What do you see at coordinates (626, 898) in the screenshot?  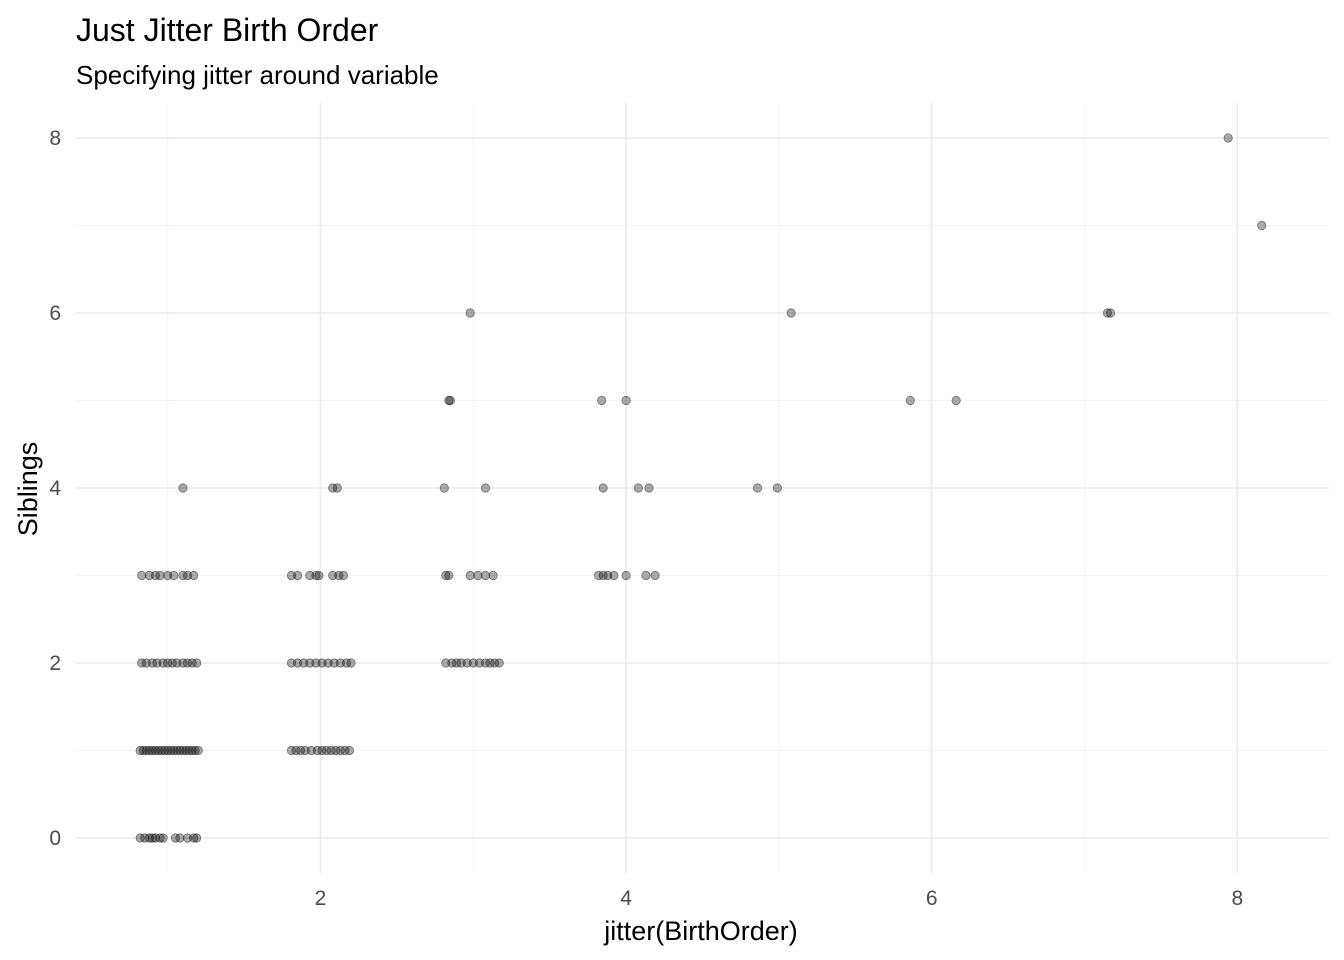 I see `x-tick-label: 4` at bounding box center [626, 898].